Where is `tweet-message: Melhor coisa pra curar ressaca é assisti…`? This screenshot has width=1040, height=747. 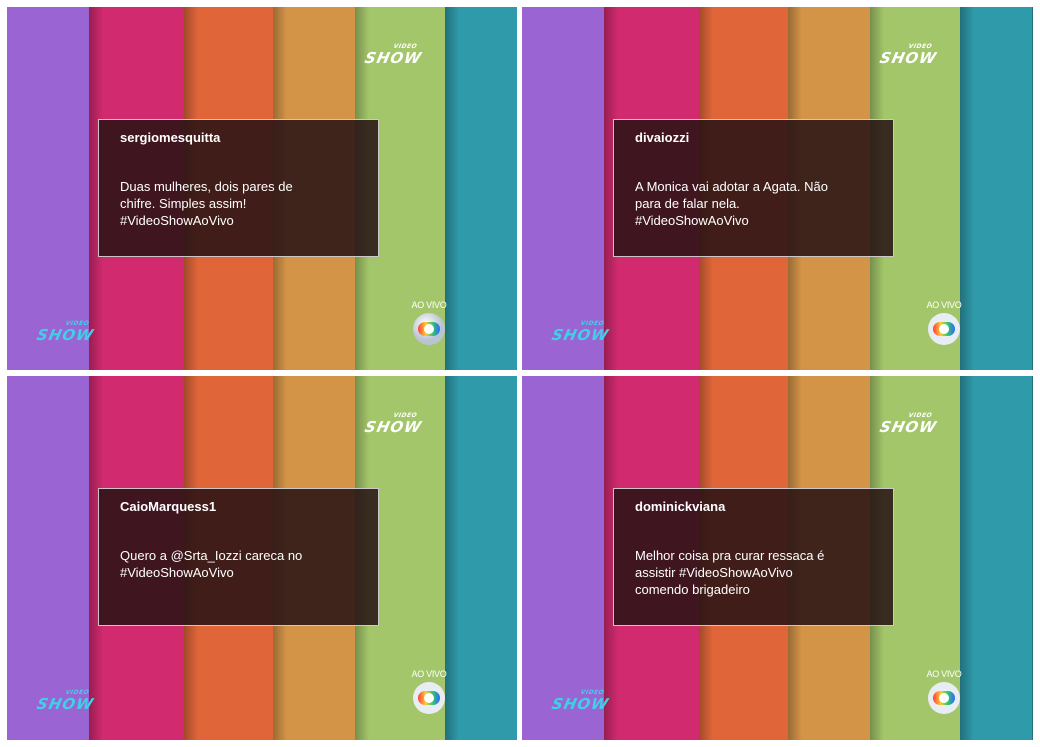
tweet-message: Melhor coisa pra curar ressaca é assisti… is located at coordinates (730, 572).